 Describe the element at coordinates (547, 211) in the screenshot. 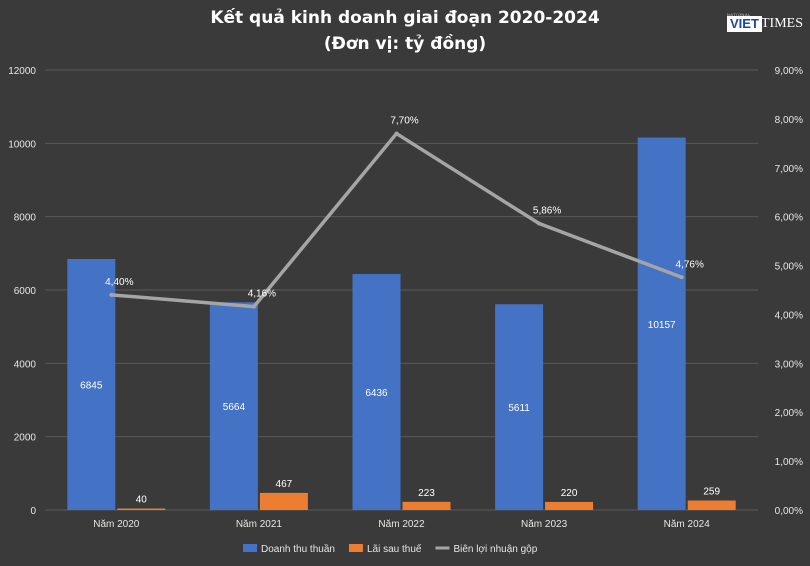

I see `line-label: 5,86%` at that location.